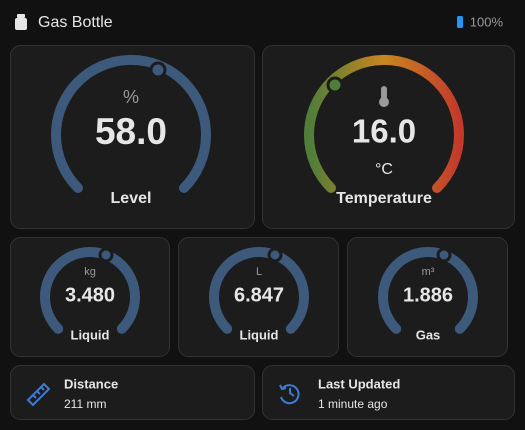 The width and height of the screenshot is (525, 430). I want to click on thermometer-icon, so click(384, 96).